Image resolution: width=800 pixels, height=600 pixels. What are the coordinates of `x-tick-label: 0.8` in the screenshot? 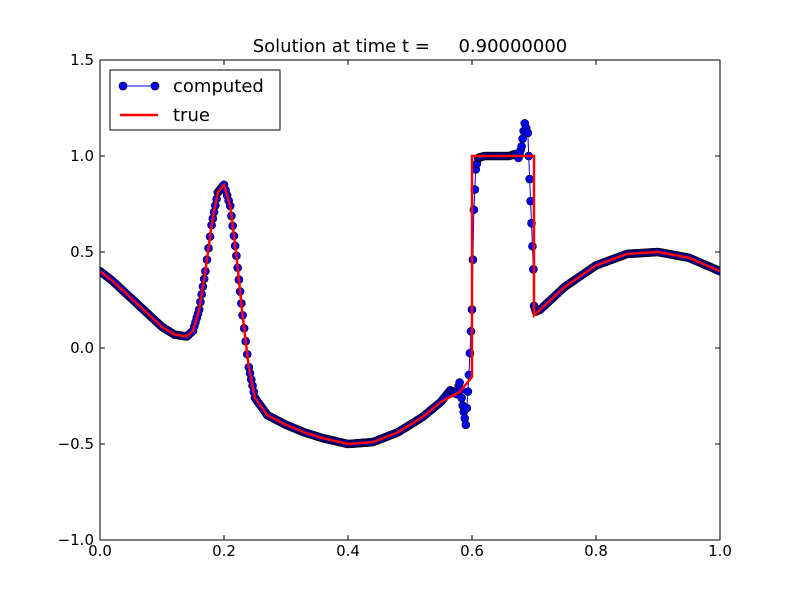 It's located at (596, 551).